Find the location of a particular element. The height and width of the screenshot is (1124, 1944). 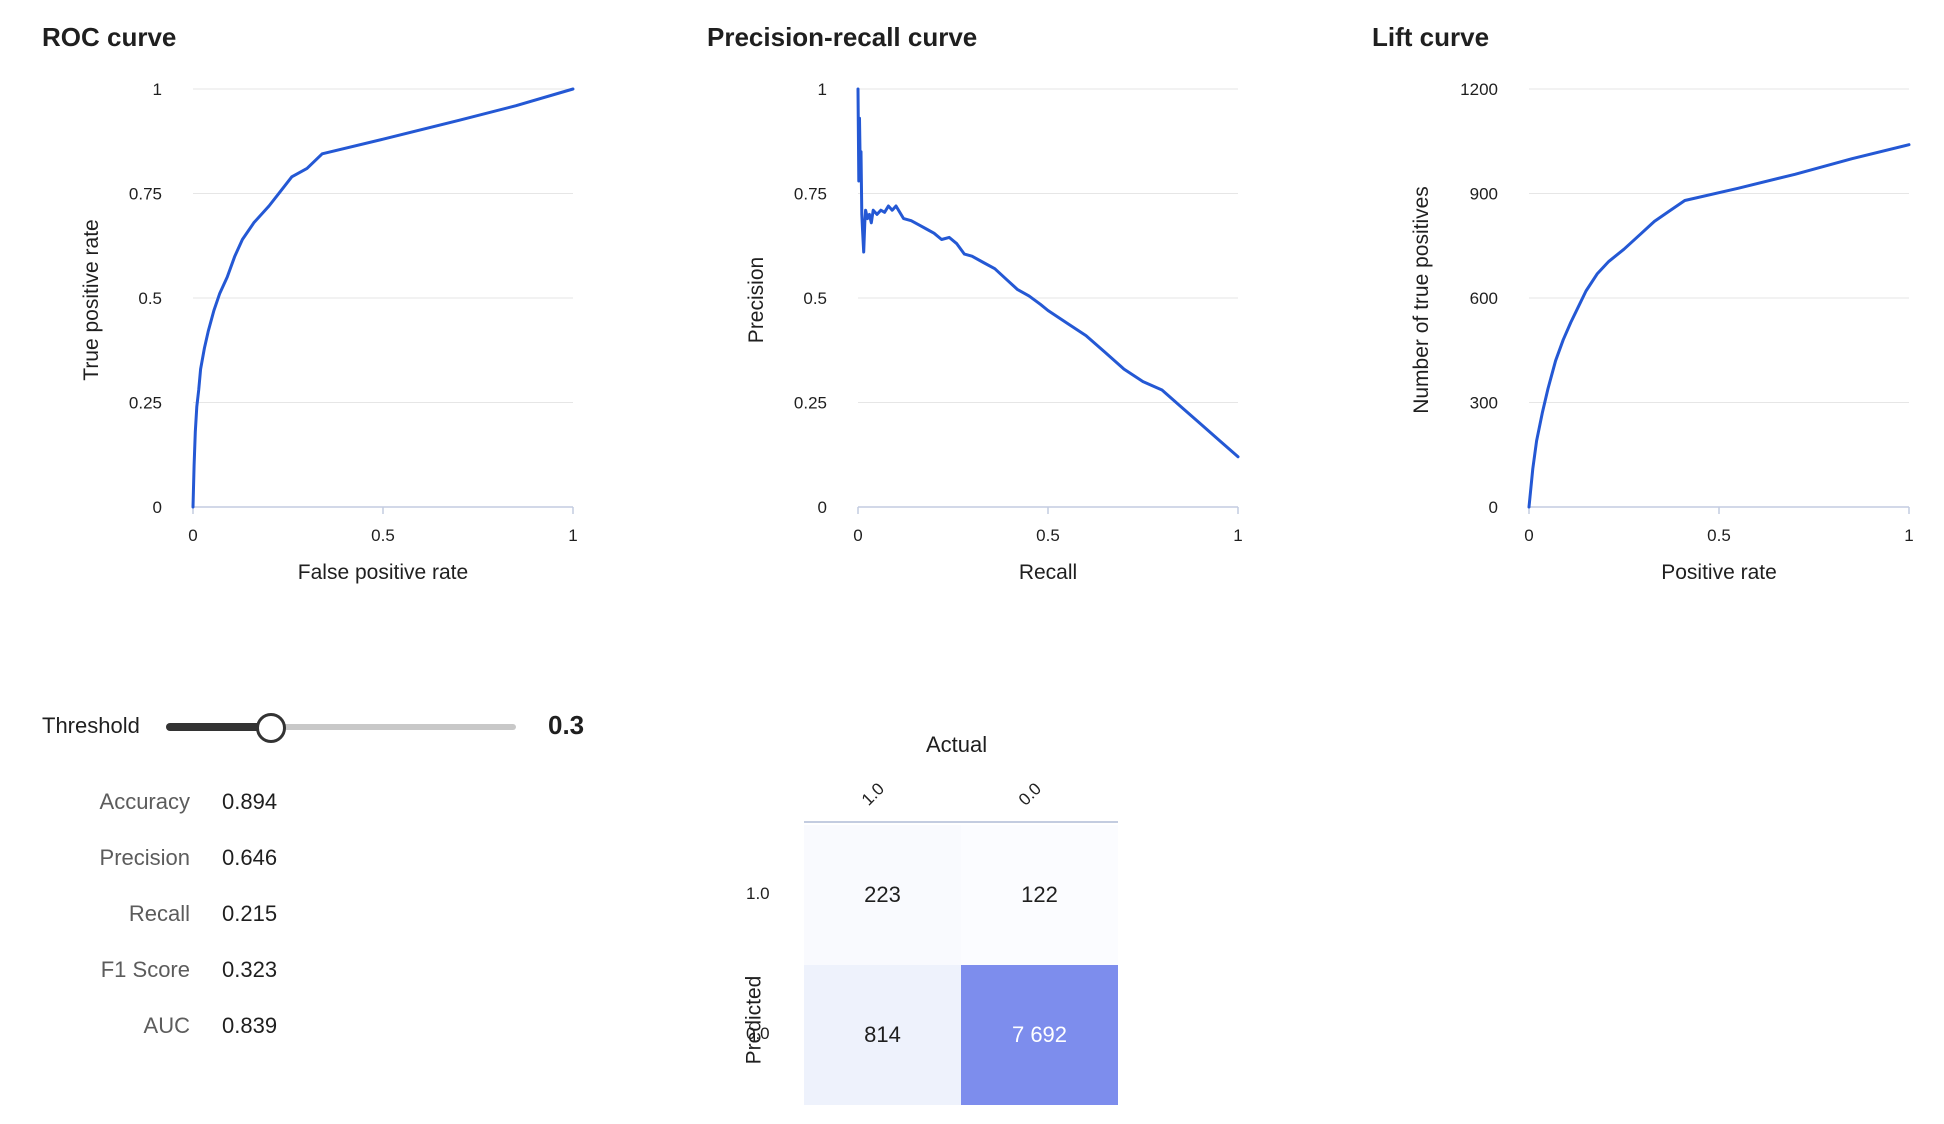

metric-value: 0.215 is located at coordinates (250, 913).